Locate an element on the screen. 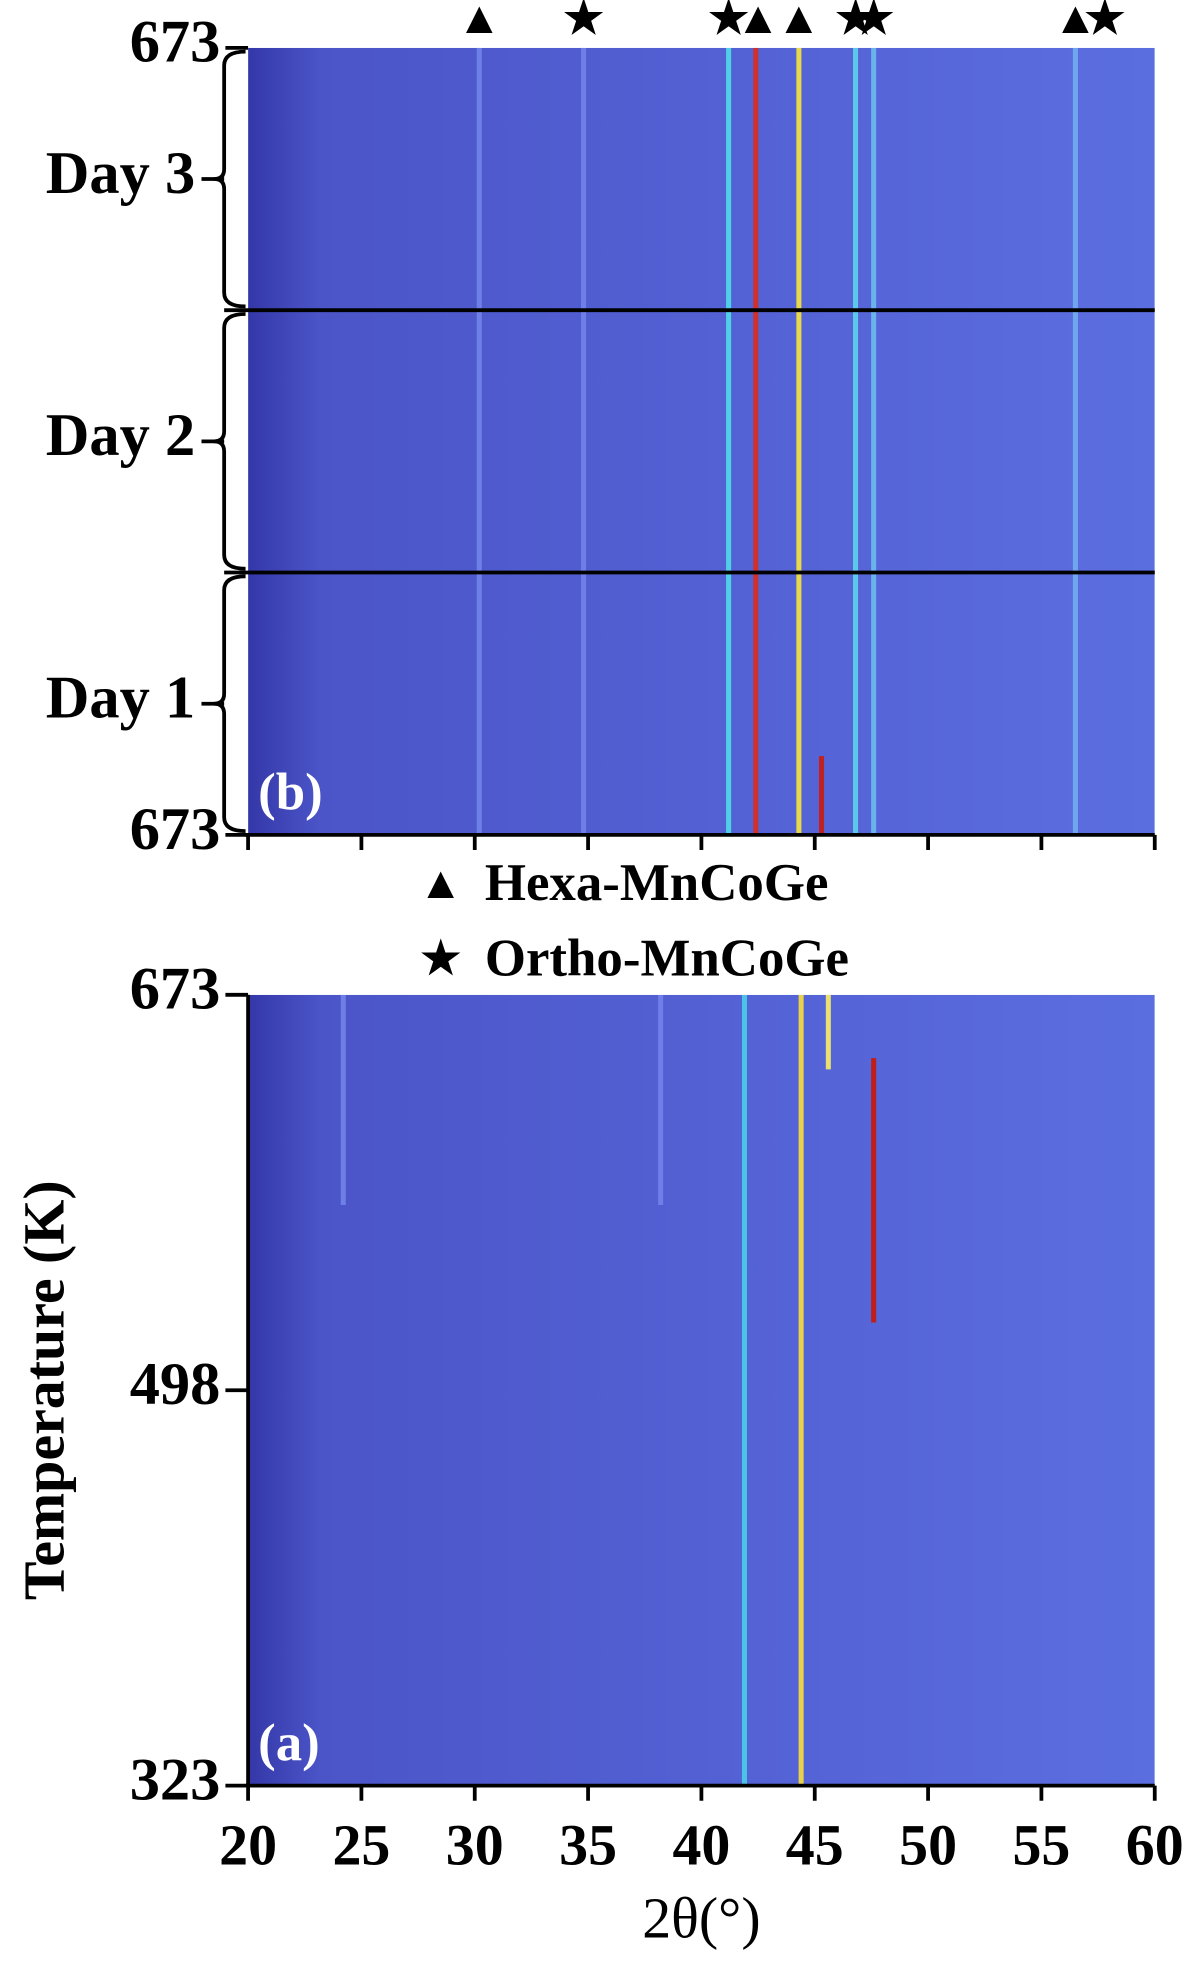 The height and width of the screenshot is (1972, 1190). legend-label: Hexa-MnCoGe is located at coordinates (657, 883).